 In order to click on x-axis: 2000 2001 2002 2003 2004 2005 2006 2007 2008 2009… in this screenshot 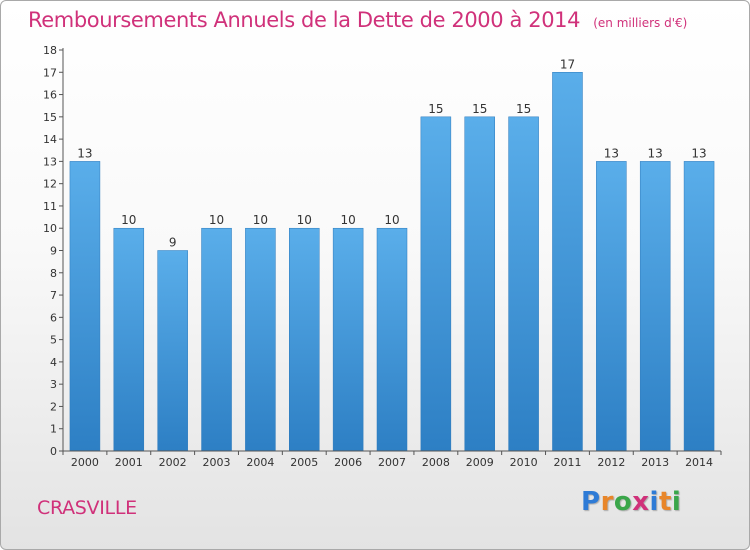, I will do `click(392, 459)`.